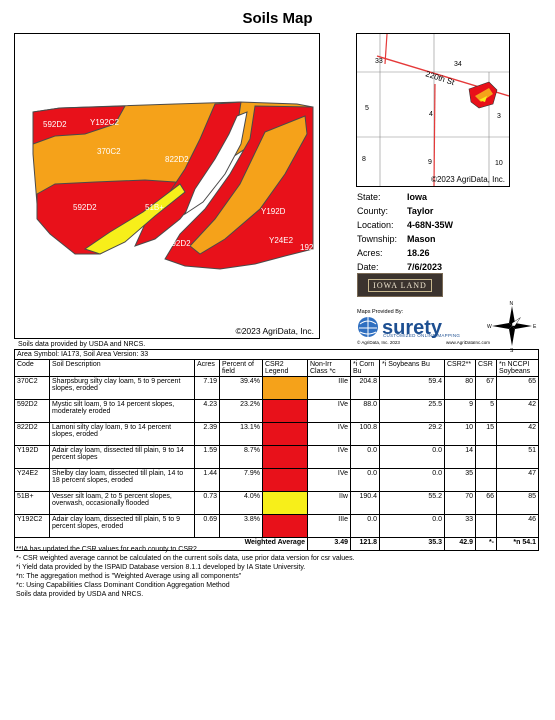 The image size is (555, 720). What do you see at coordinates (241, 457) in the screenshot?
I see `percent-of-field: 8.7%` at bounding box center [241, 457].